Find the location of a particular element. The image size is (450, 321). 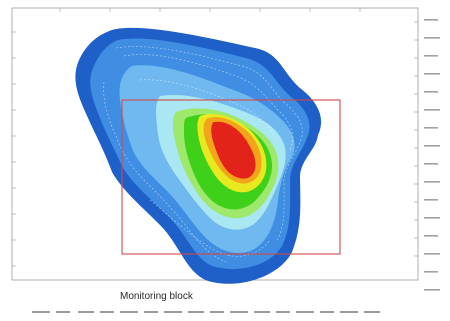

bottom-axis-label-row is located at coordinates (206, 312).